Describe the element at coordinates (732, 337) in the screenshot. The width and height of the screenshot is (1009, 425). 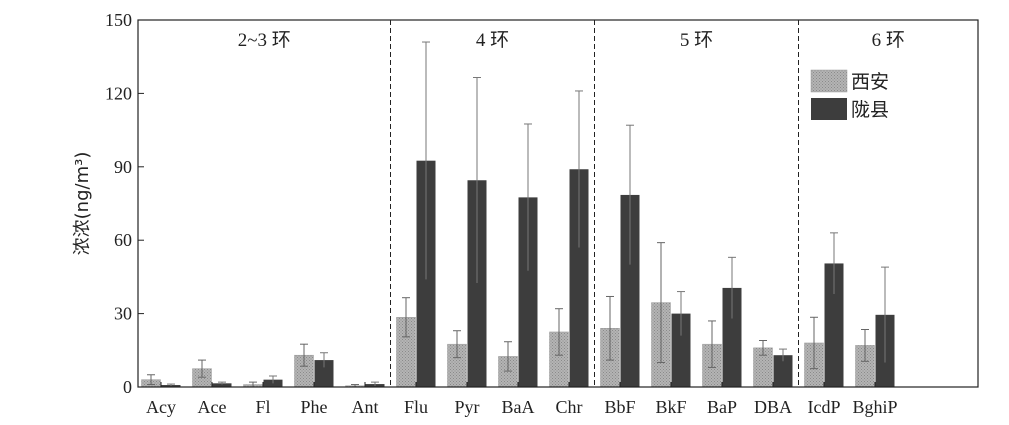
I see `bar-longxian-bap` at that location.